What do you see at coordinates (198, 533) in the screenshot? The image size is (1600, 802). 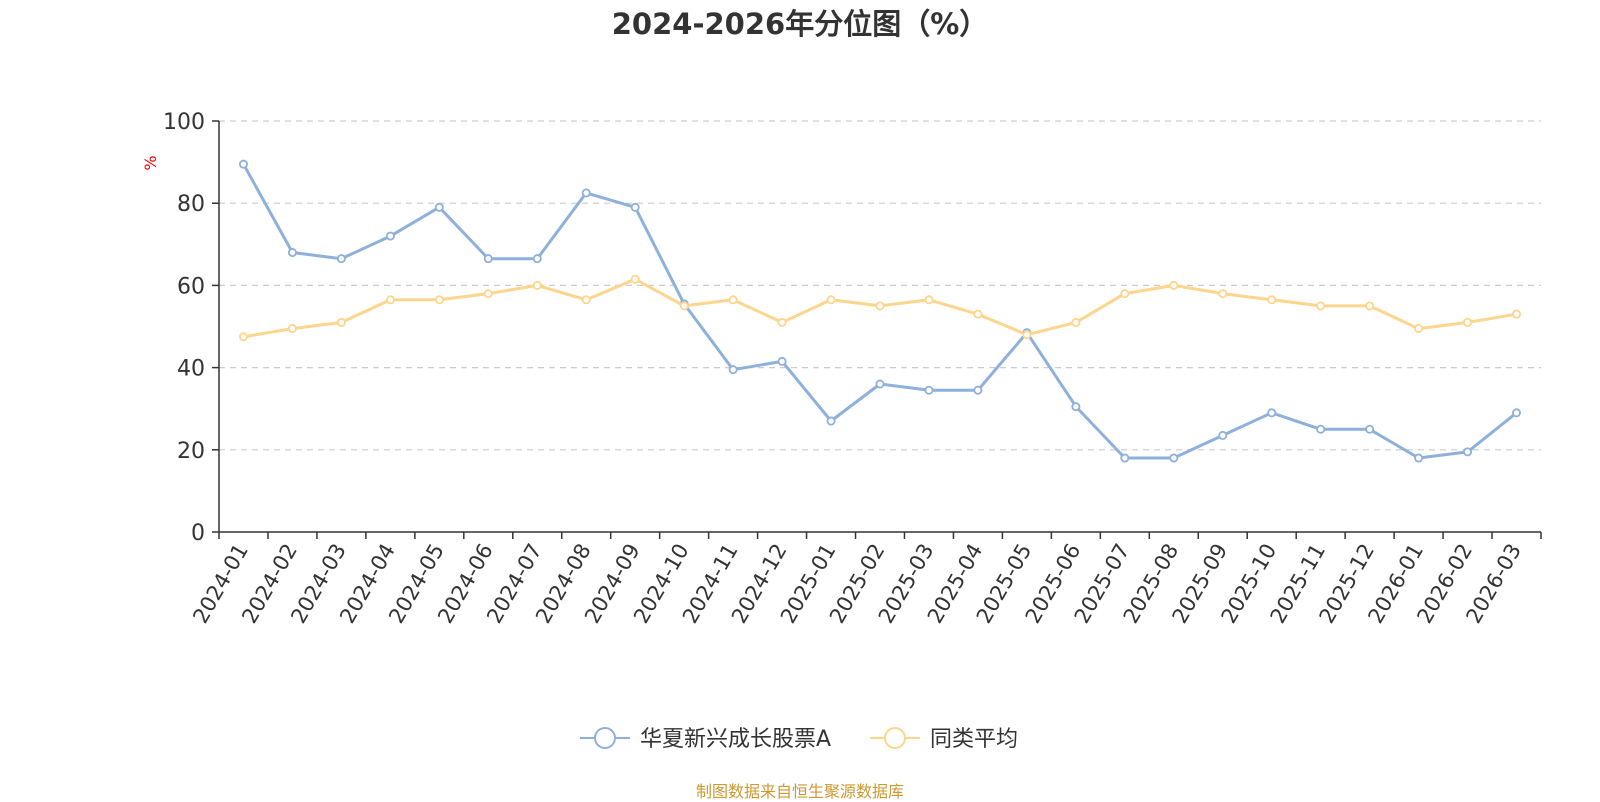 I see `y-tick-label: 0` at bounding box center [198, 533].